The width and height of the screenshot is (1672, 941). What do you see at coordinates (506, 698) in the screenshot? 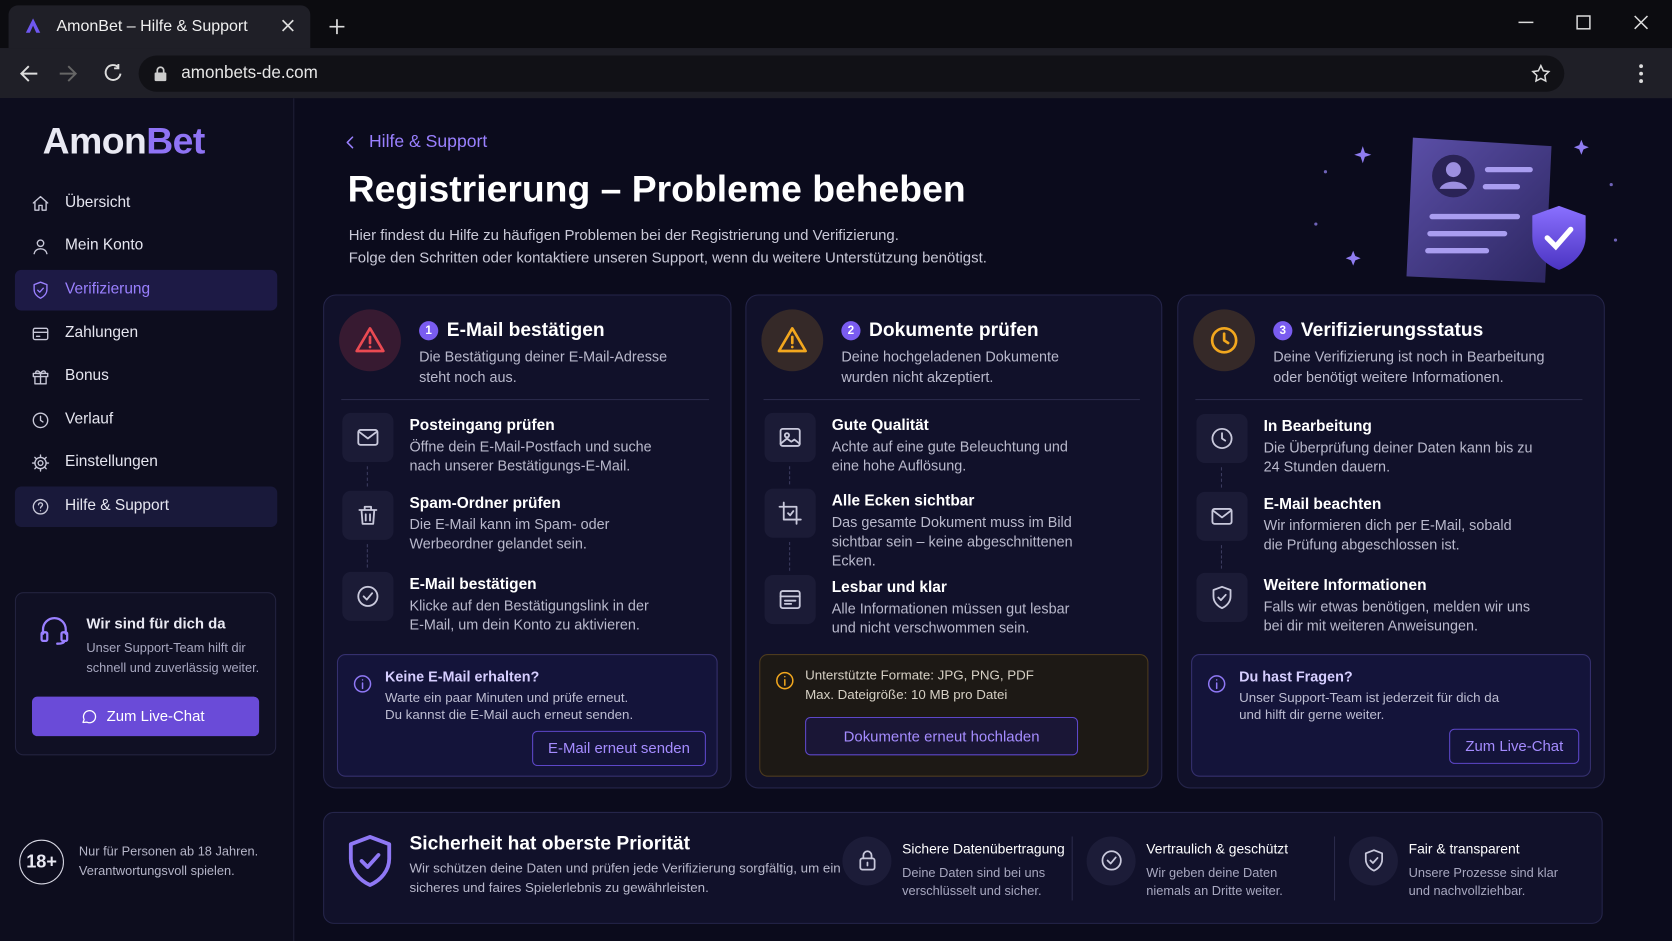
I see `notice-text: Warte ein paar Minuten und prüfe erneut.` at bounding box center [506, 698].